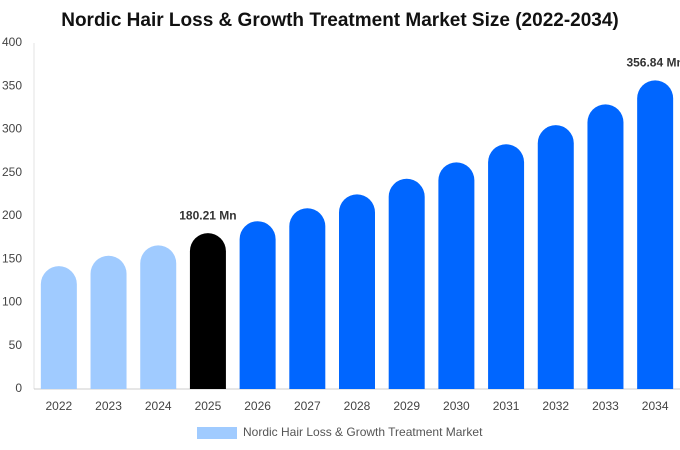 The height and width of the screenshot is (450, 680). What do you see at coordinates (307, 406) in the screenshot?
I see `x-tick-label: 2027` at bounding box center [307, 406].